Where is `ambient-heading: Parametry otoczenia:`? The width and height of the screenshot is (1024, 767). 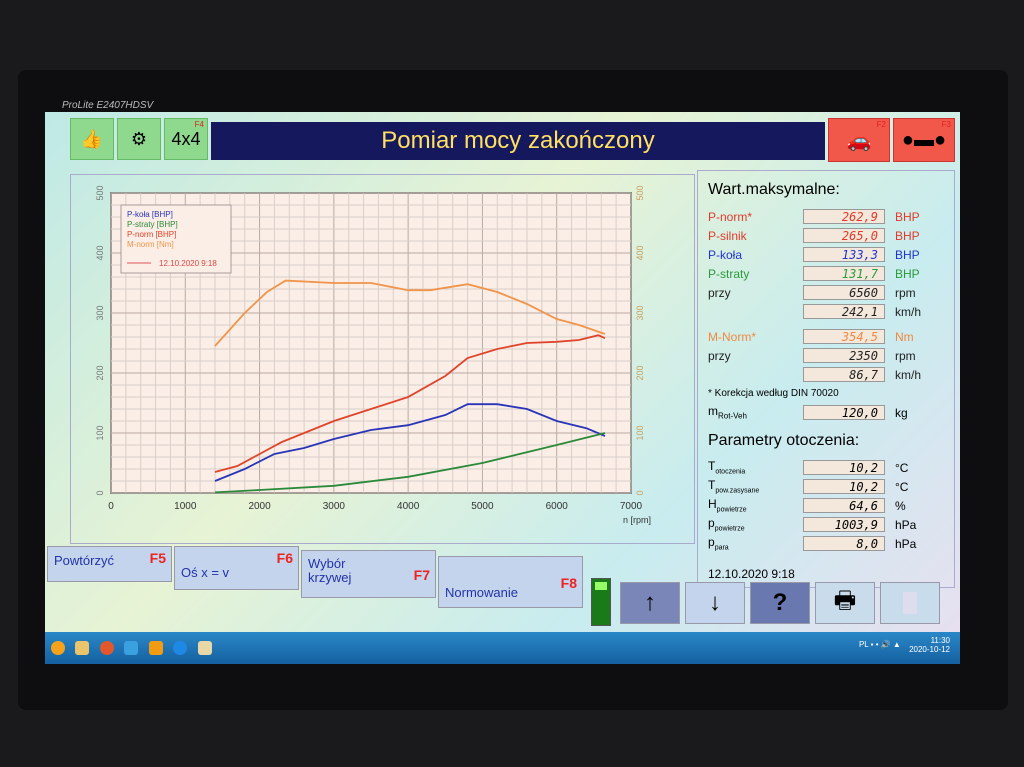 ambient-heading: Parametry otoczenia: is located at coordinates (784, 440).